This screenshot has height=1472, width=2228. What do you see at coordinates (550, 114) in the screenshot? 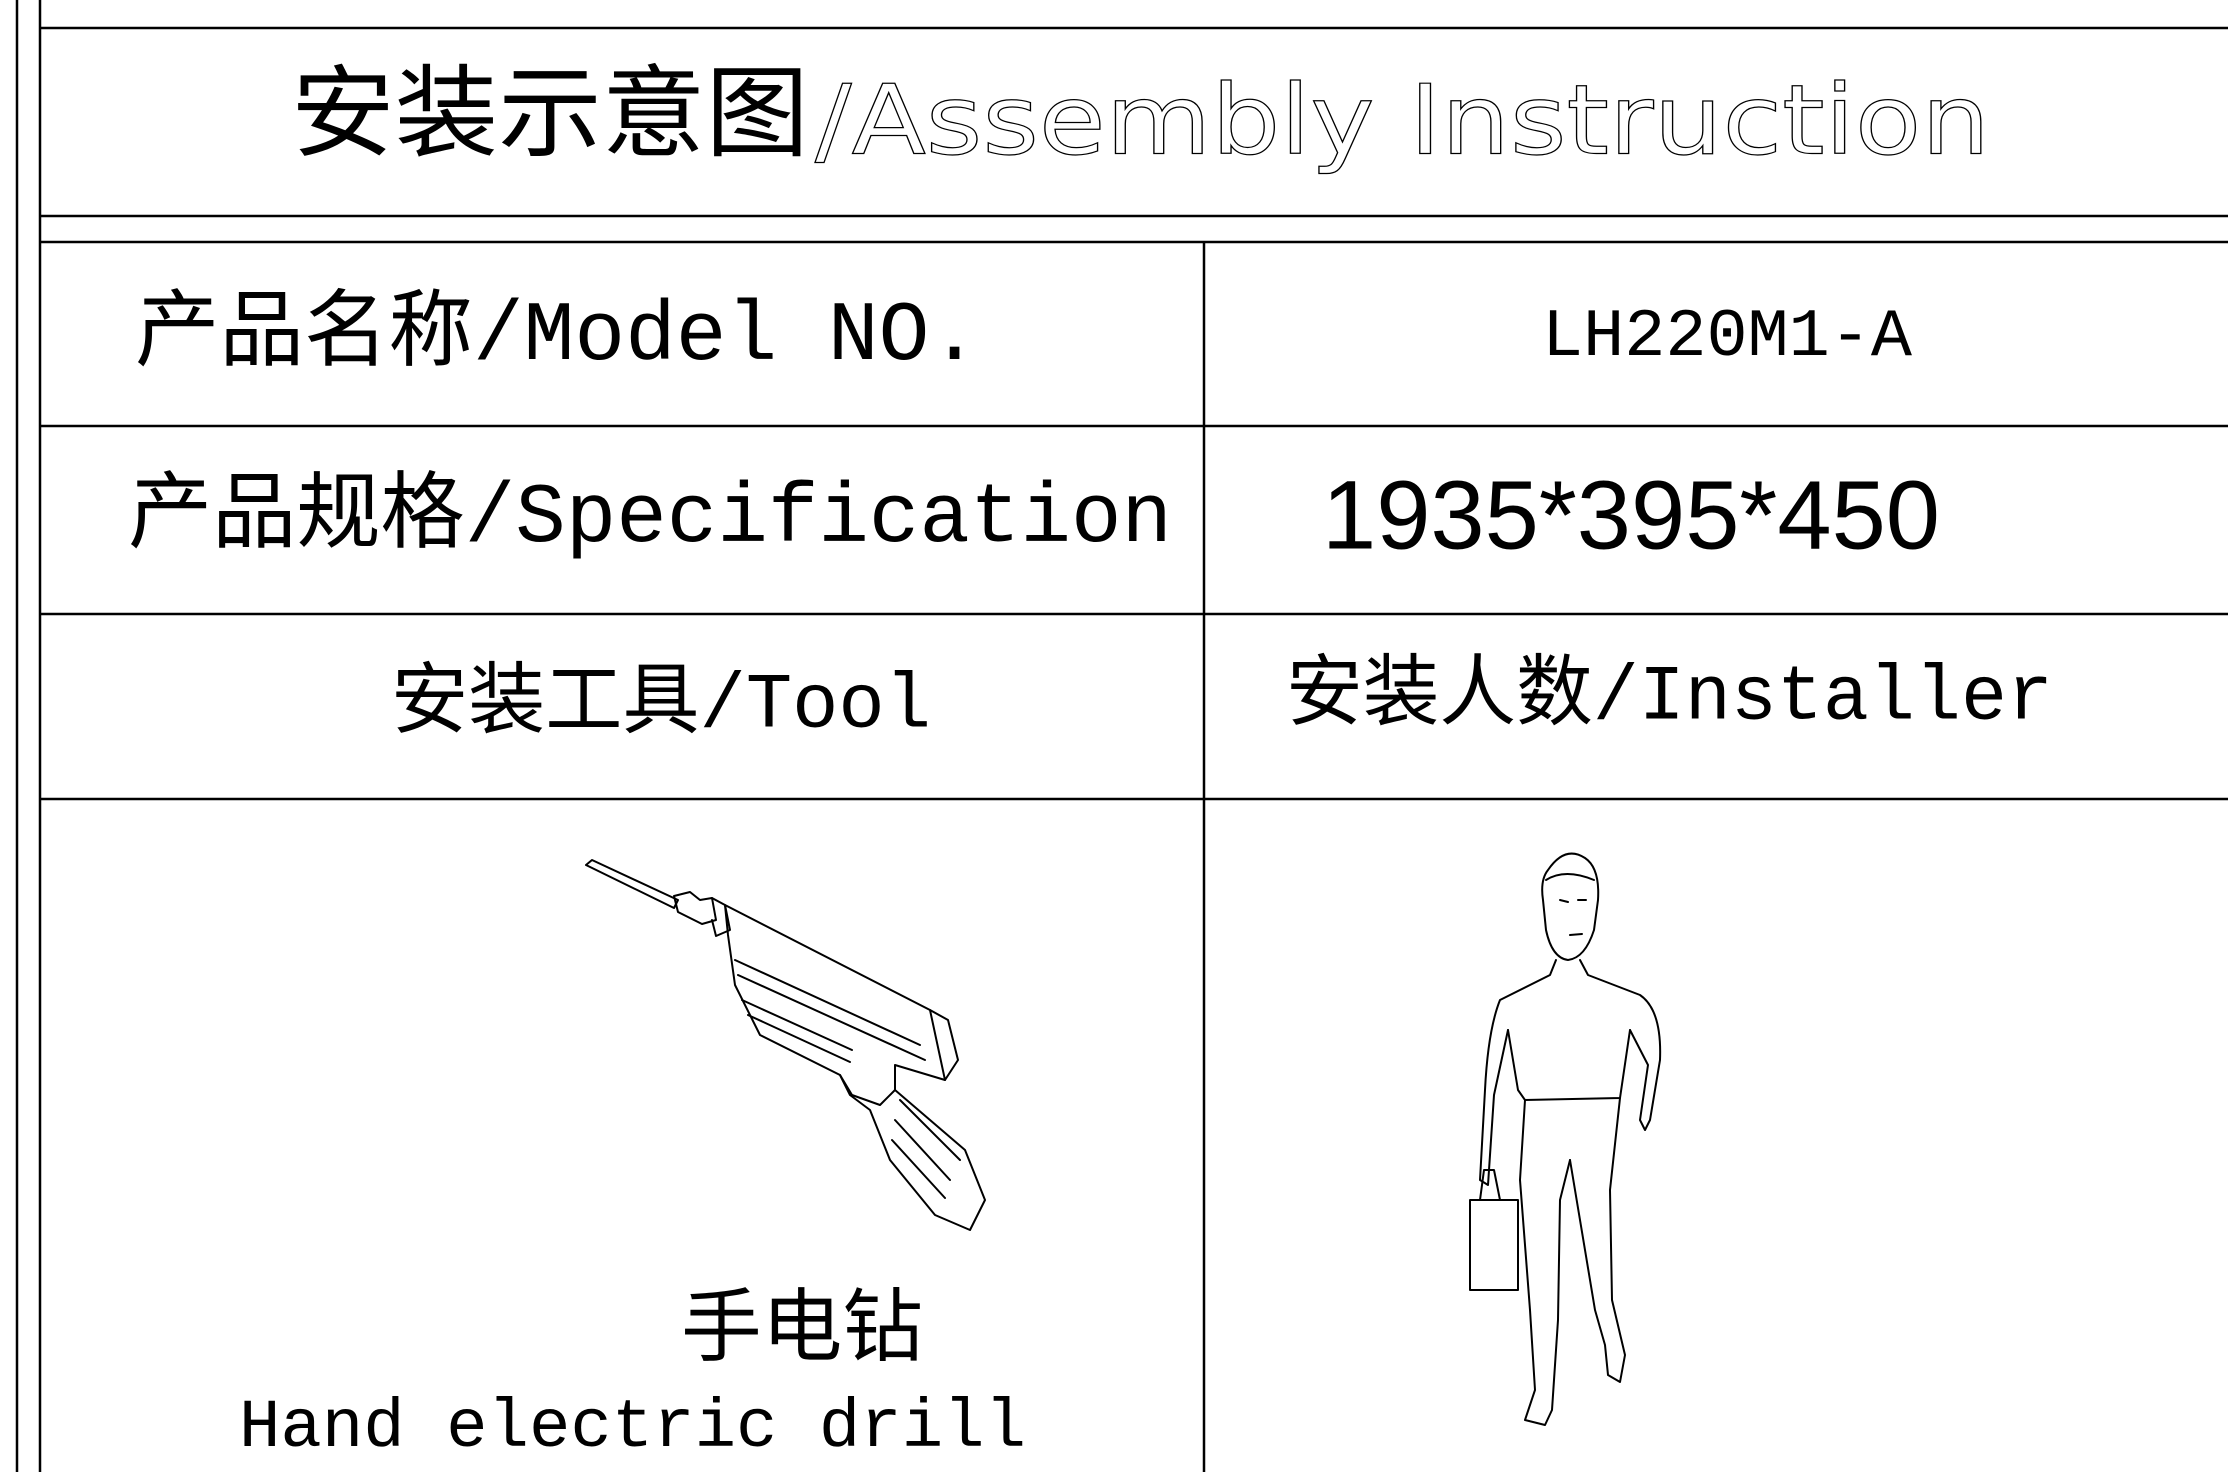
I see `title-zh: 安装示意图` at bounding box center [550, 114].